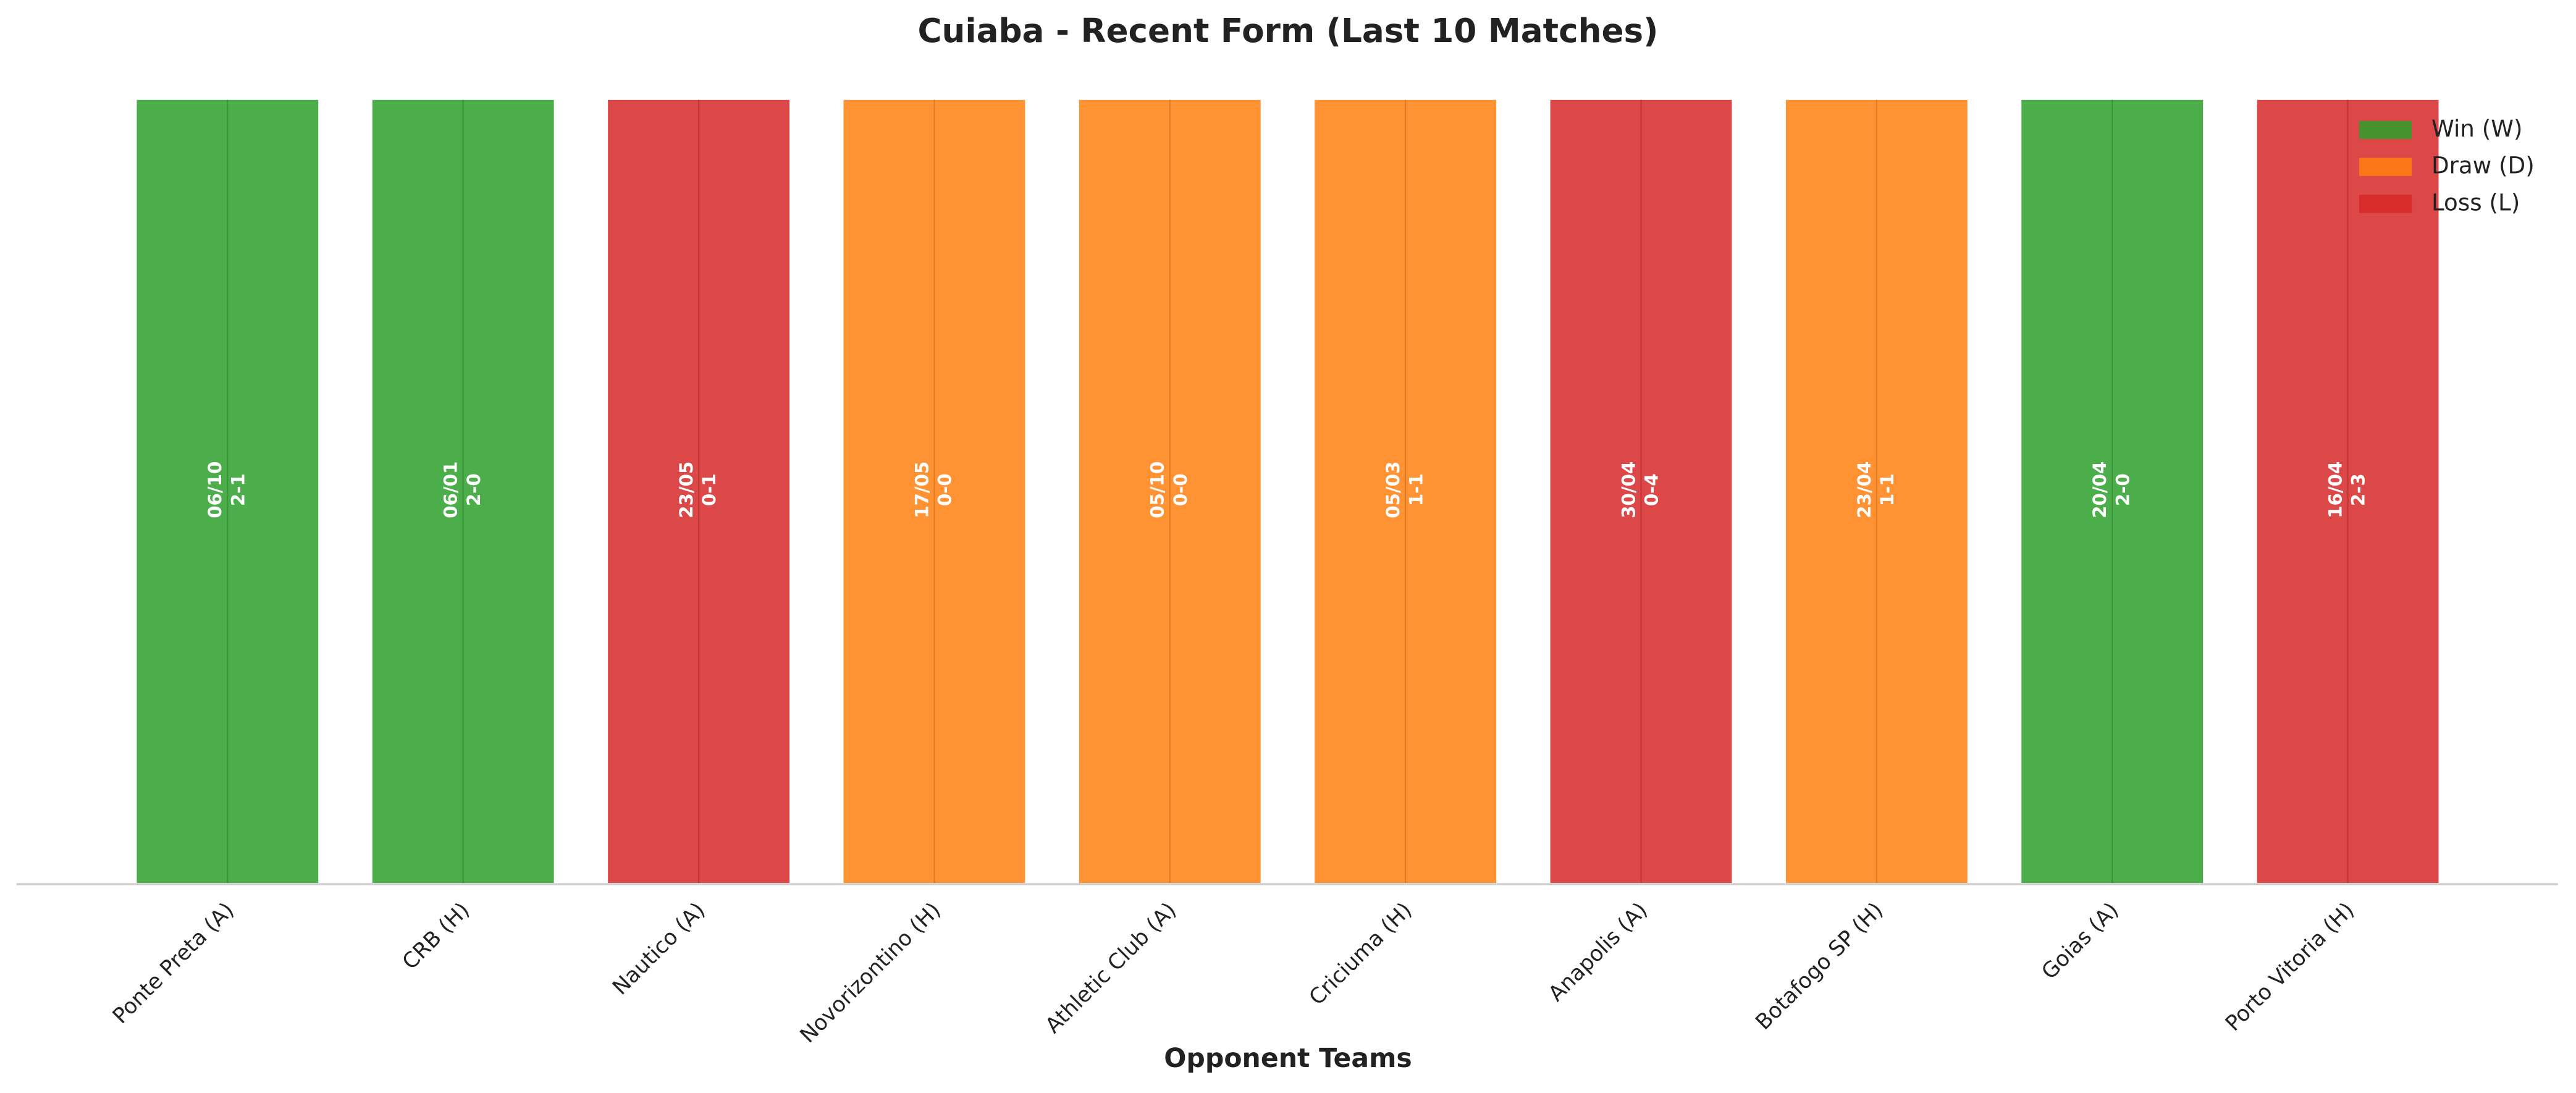 The width and height of the screenshot is (2576, 1093). I want to click on match-date: 20/04, so click(2099, 490).